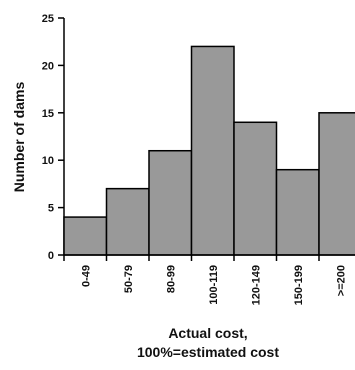 The height and width of the screenshot is (370, 355). What do you see at coordinates (256, 285) in the screenshot?
I see `x-tick-label: 120-149` at bounding box center [256, 285].